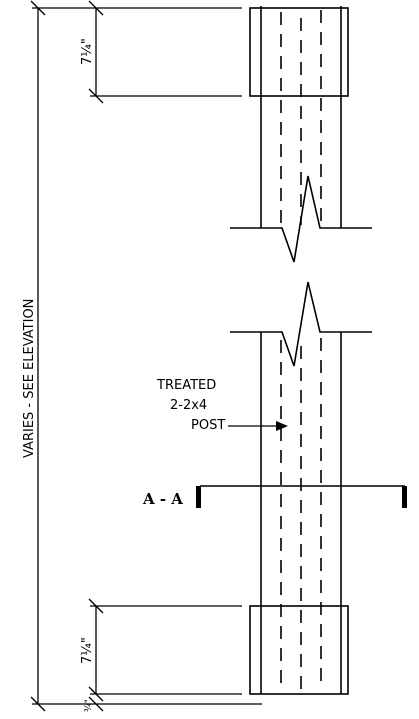 This screenshot has width=419, height=719. What do you see at coordinates (299, 52) in the screenshot?
I see `top-block` at bounding box center [299, 52].